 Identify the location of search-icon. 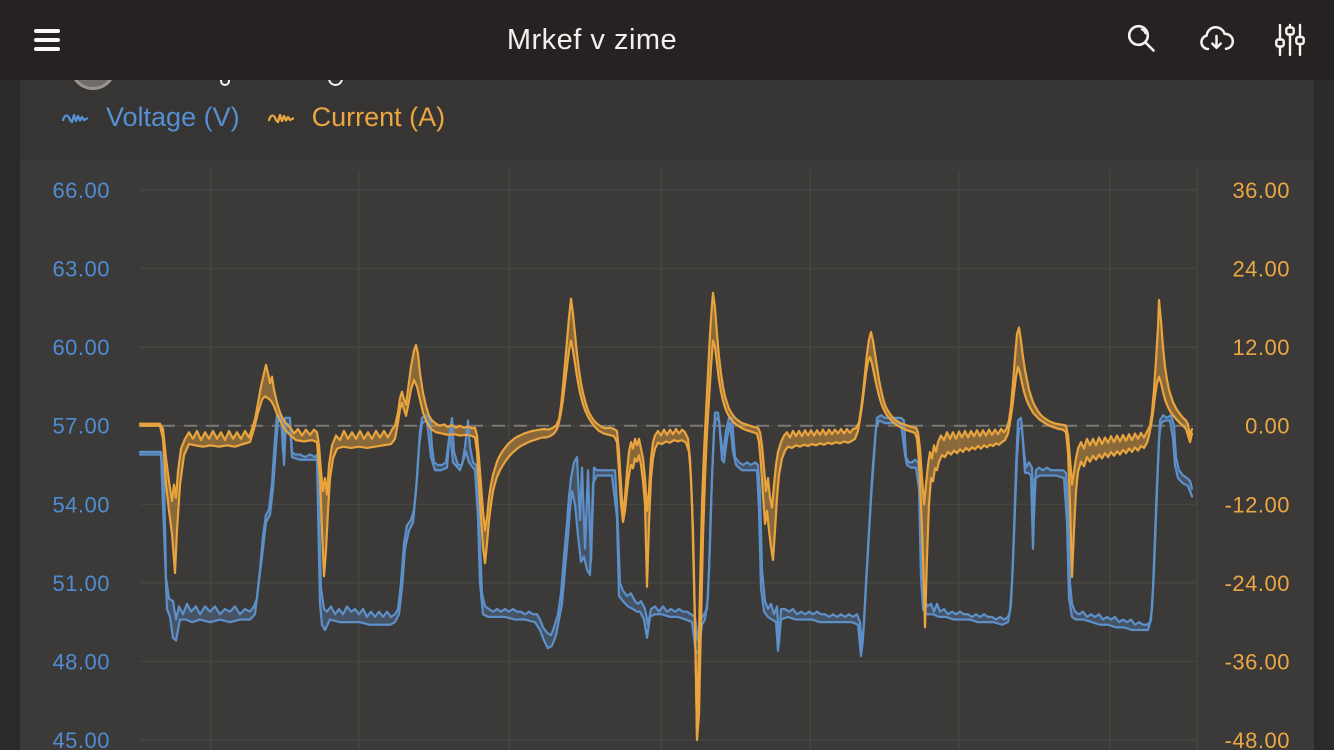
(1142, 40).